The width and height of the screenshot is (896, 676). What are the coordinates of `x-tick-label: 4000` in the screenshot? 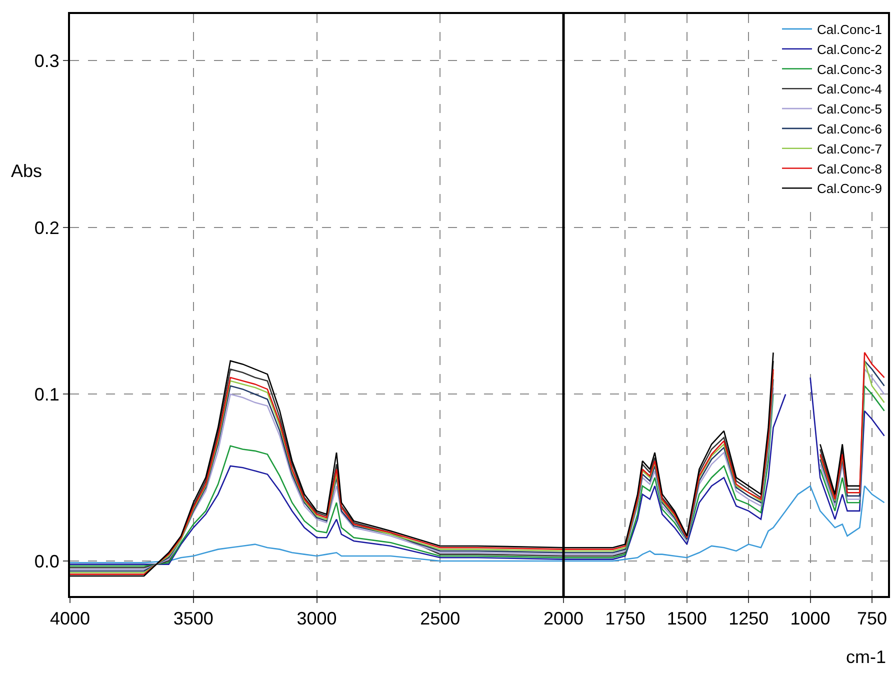 It's located at (70, 618).